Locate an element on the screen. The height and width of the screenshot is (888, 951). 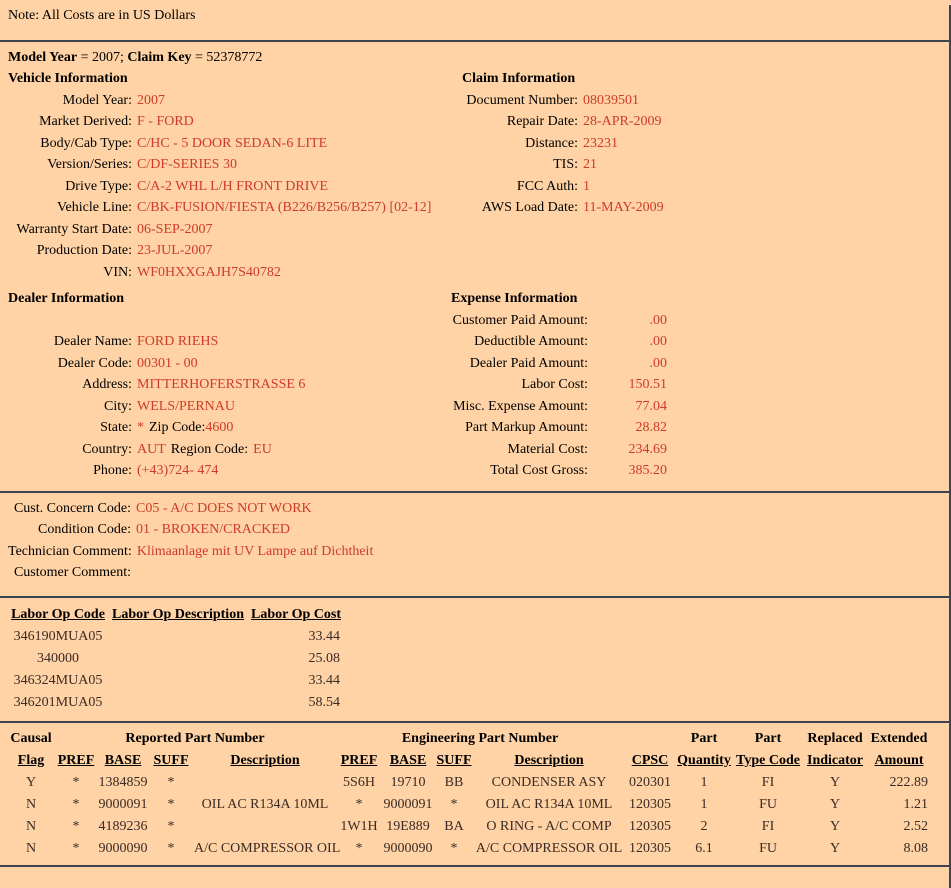
engineering-description: CONDENSER ASY is located at coordinates (549, 782).